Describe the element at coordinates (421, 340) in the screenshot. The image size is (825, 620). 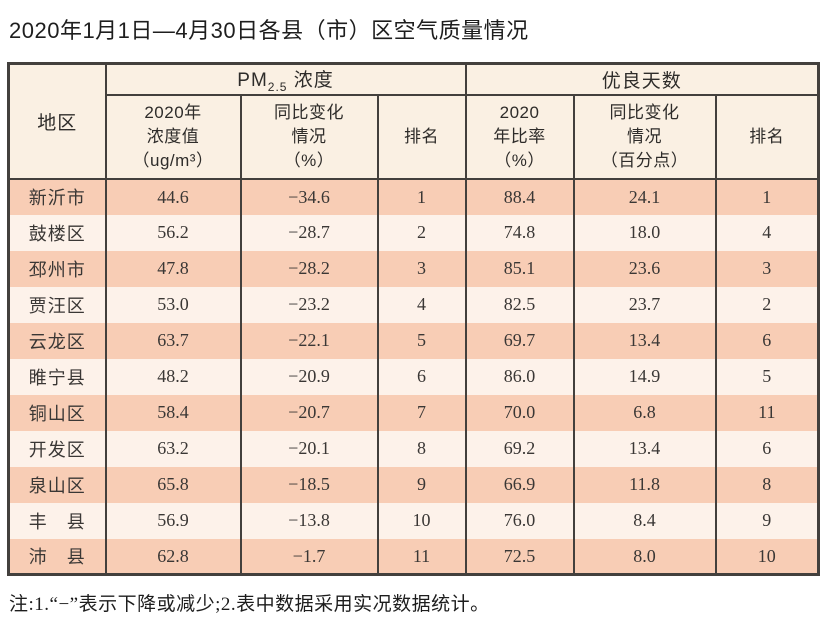
I see `cell-pm-rank: 5` at that location.